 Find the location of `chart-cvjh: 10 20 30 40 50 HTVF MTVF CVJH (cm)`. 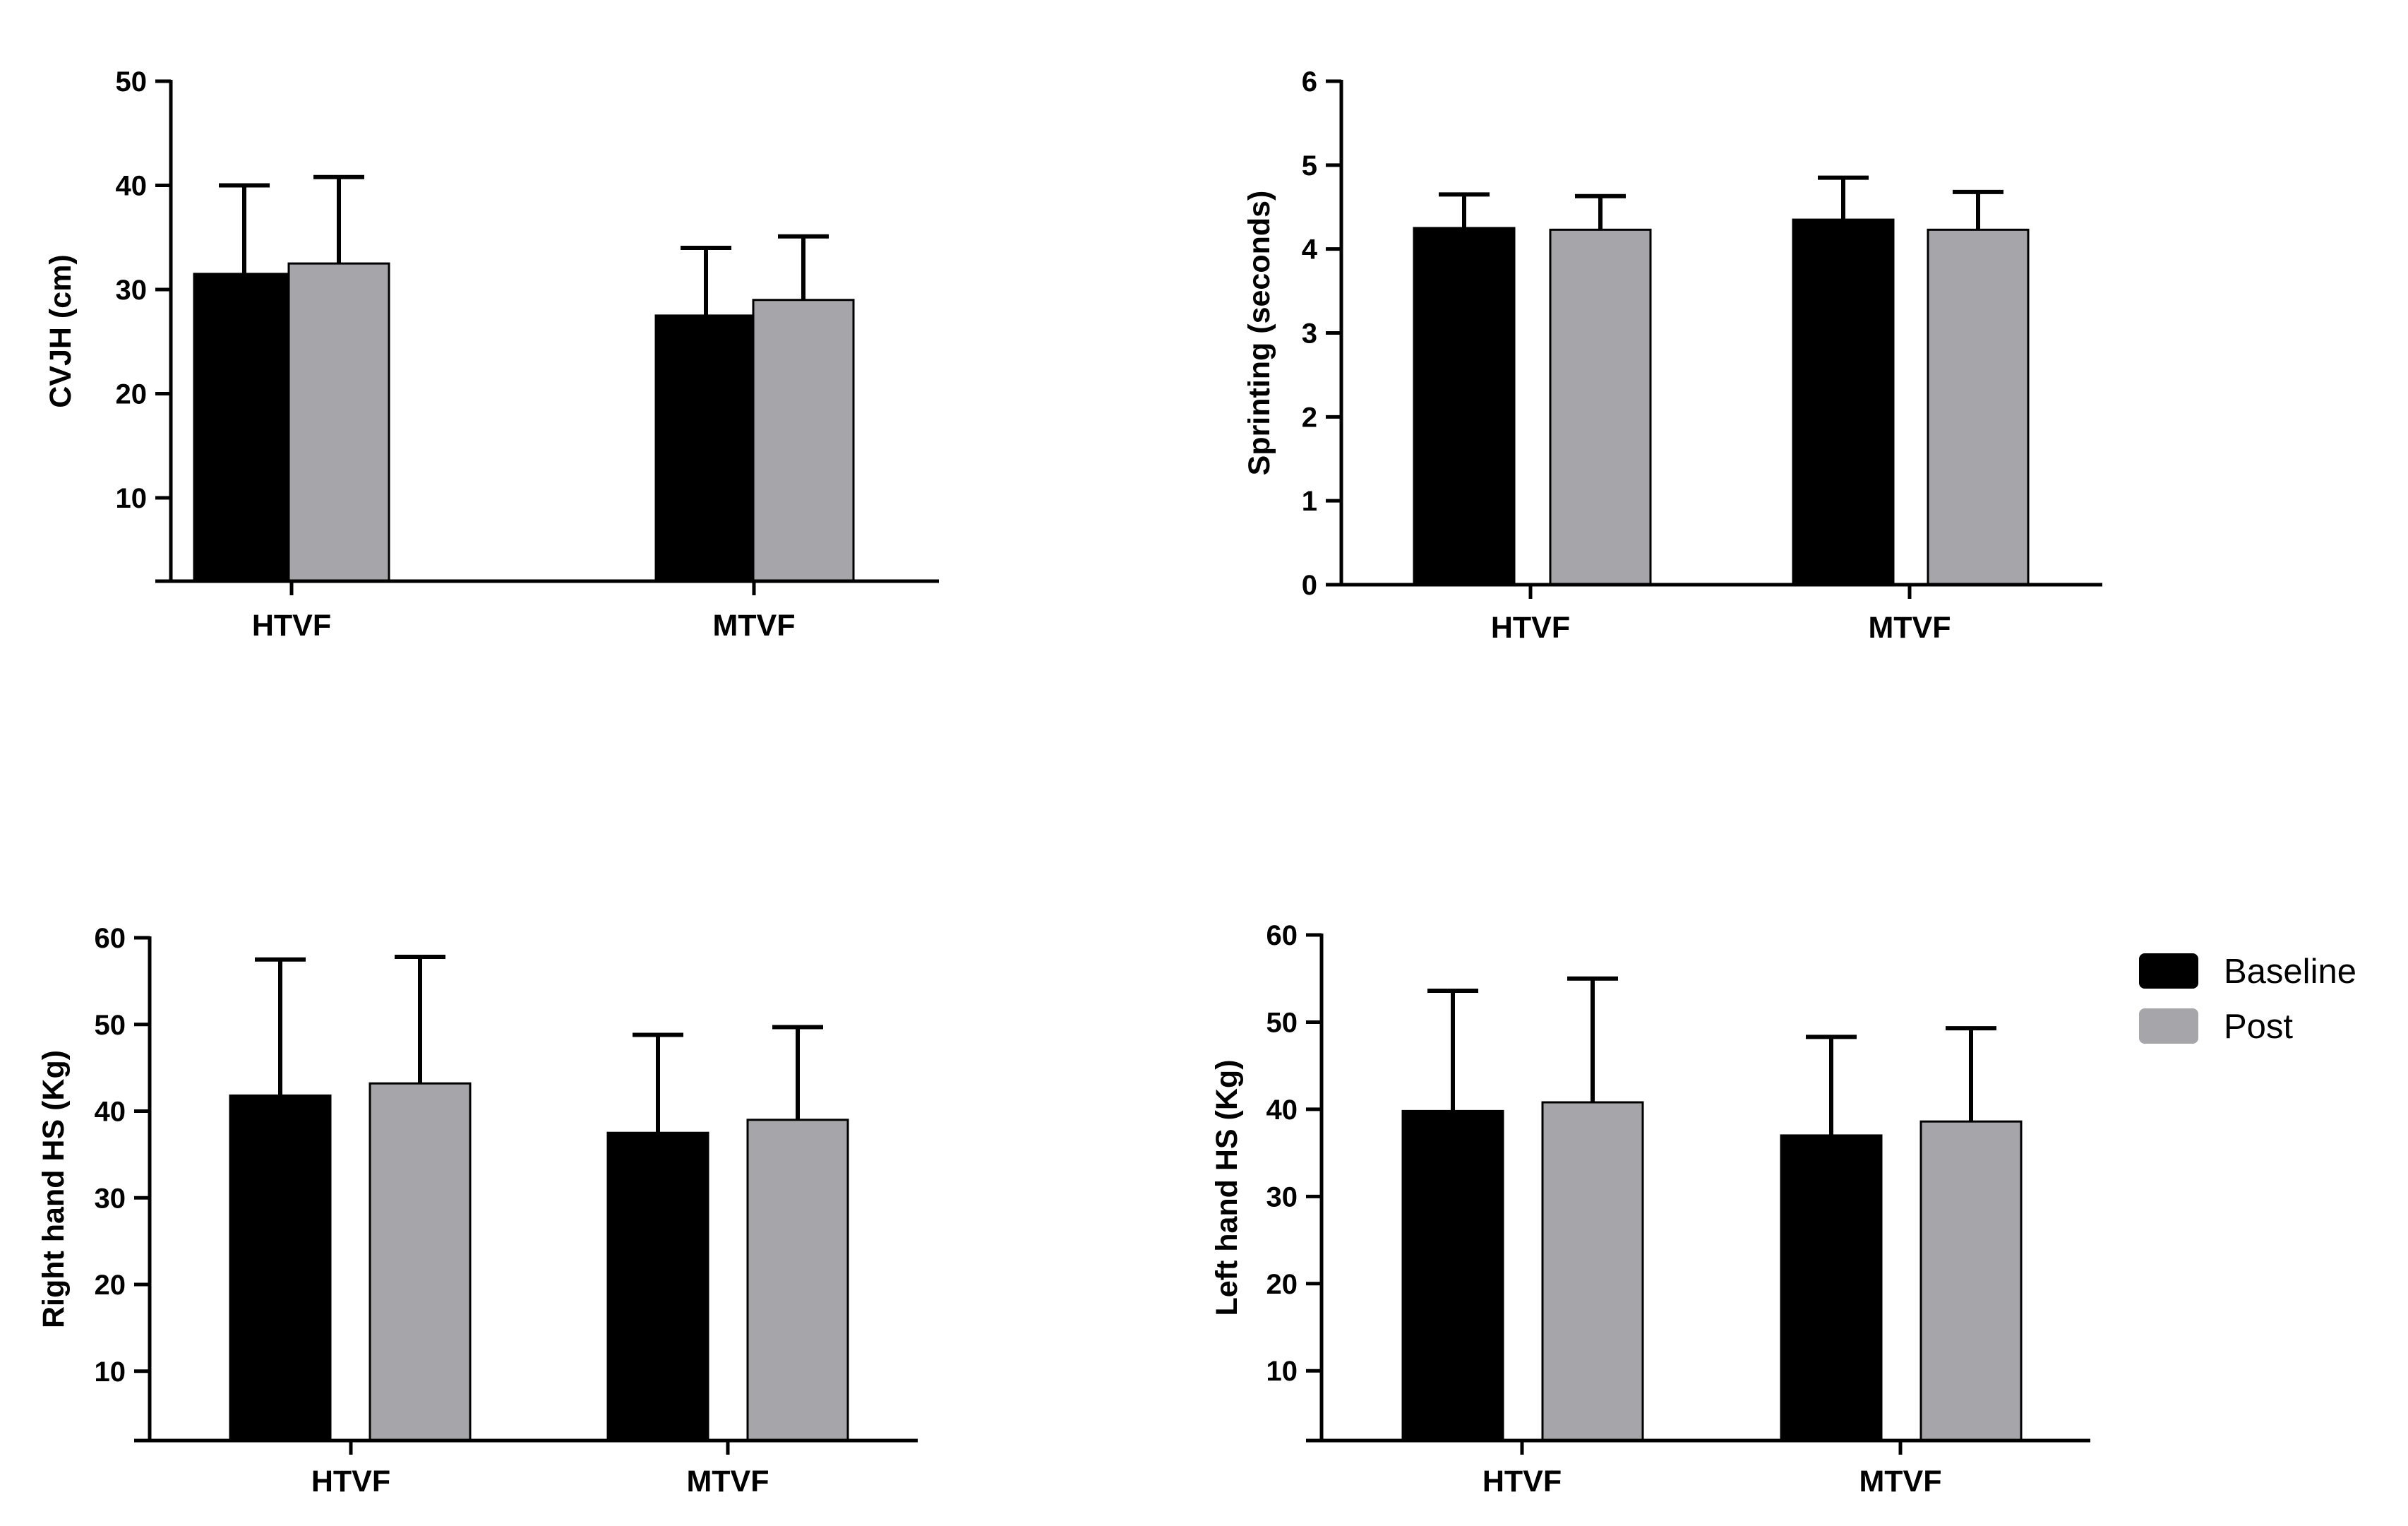

chart-cvjh: 10 20 30 40 50 HTVF MTVF CVJH (cm) is located at coordinates (492, 354).